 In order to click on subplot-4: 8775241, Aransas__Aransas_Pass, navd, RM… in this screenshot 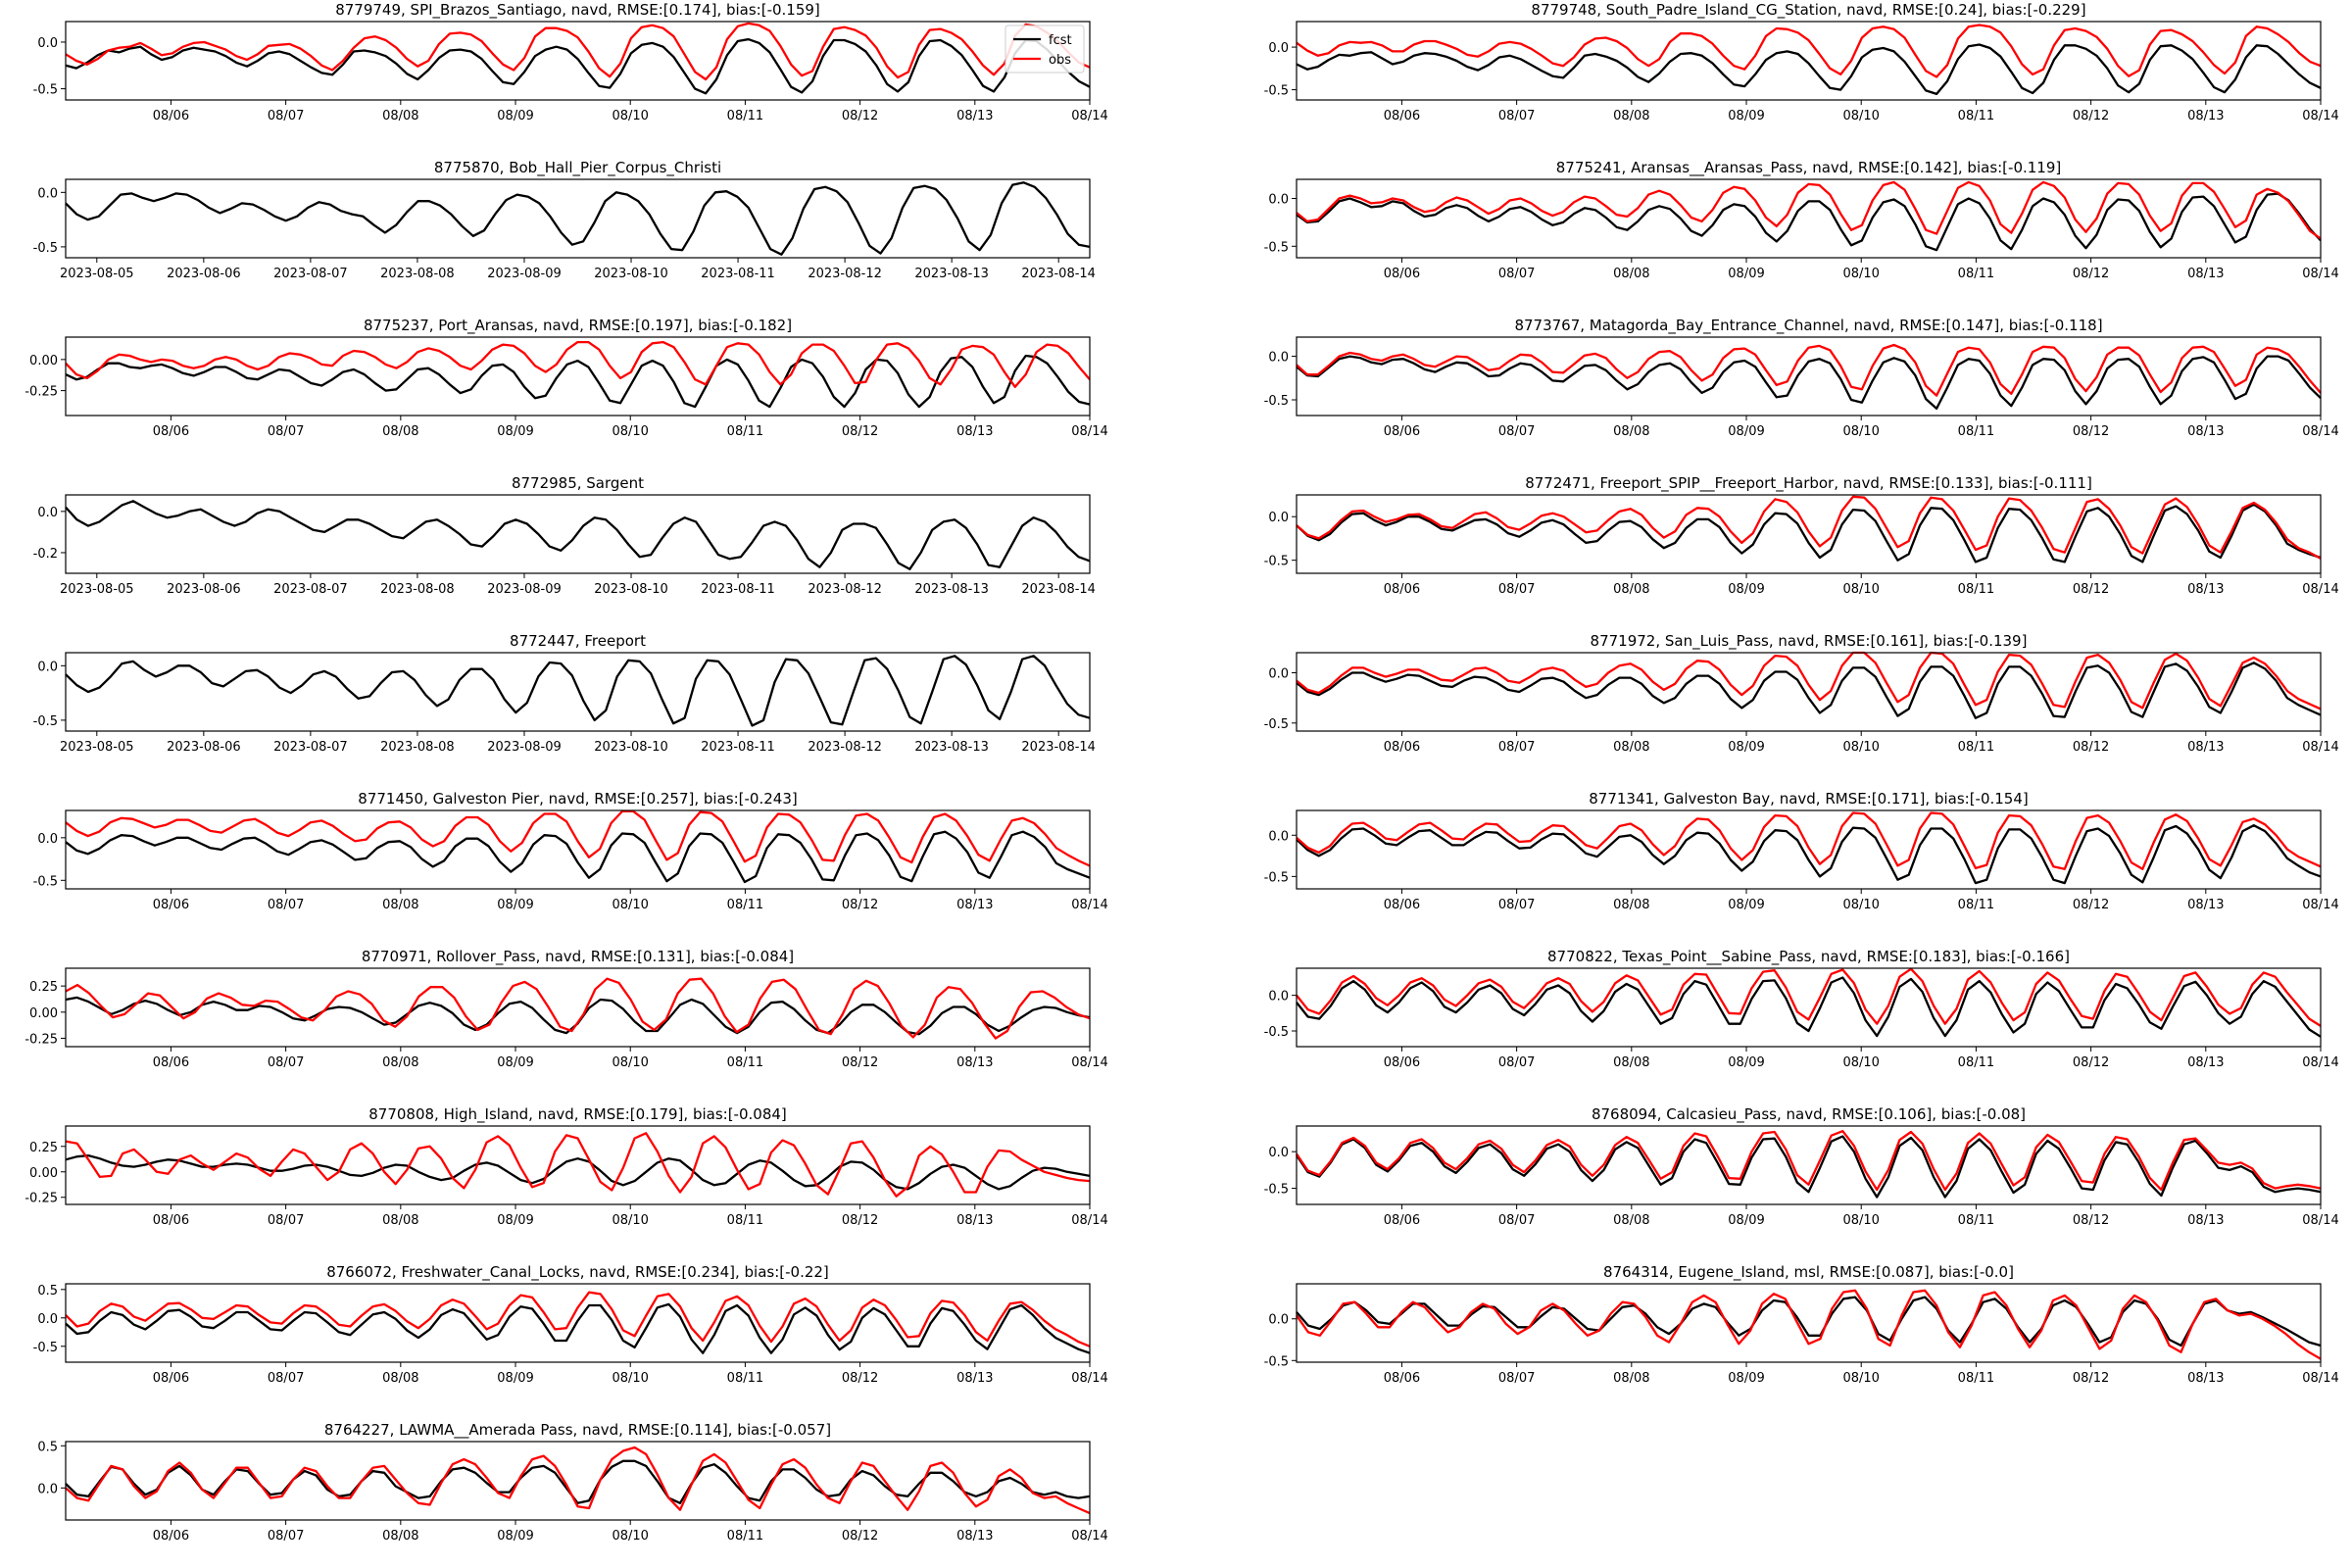, I will do `click(1801, 220)`.